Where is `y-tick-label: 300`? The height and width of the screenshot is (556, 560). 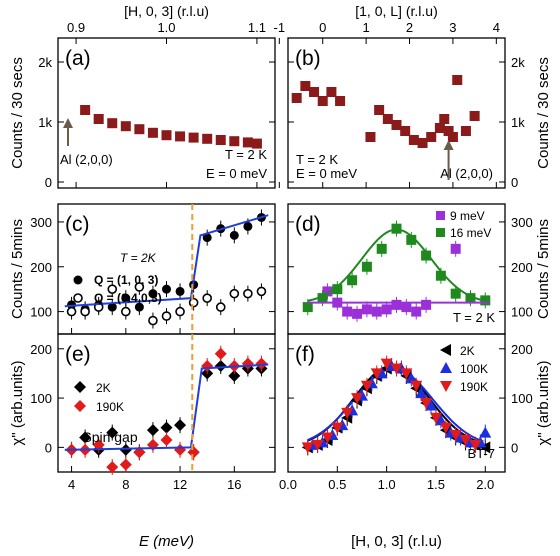
y-tick-label: 300 is located at coordinates (41, 222).